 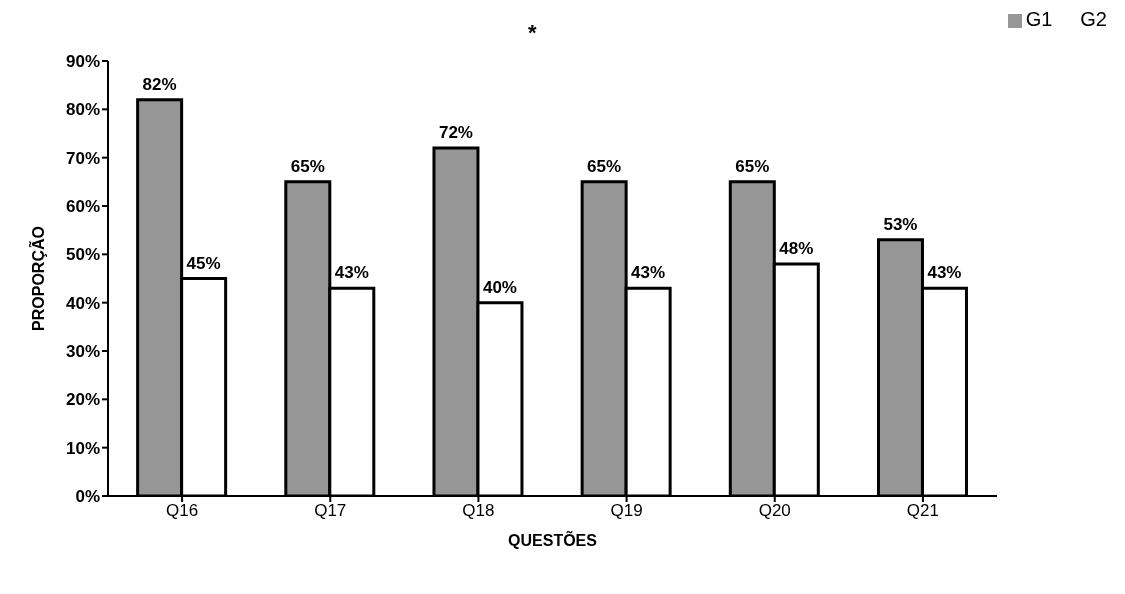 What do you see at coordinates (82, 158) in the screenshot?
I see `y-tick-label: 70%` at bounding box center [82, 158].